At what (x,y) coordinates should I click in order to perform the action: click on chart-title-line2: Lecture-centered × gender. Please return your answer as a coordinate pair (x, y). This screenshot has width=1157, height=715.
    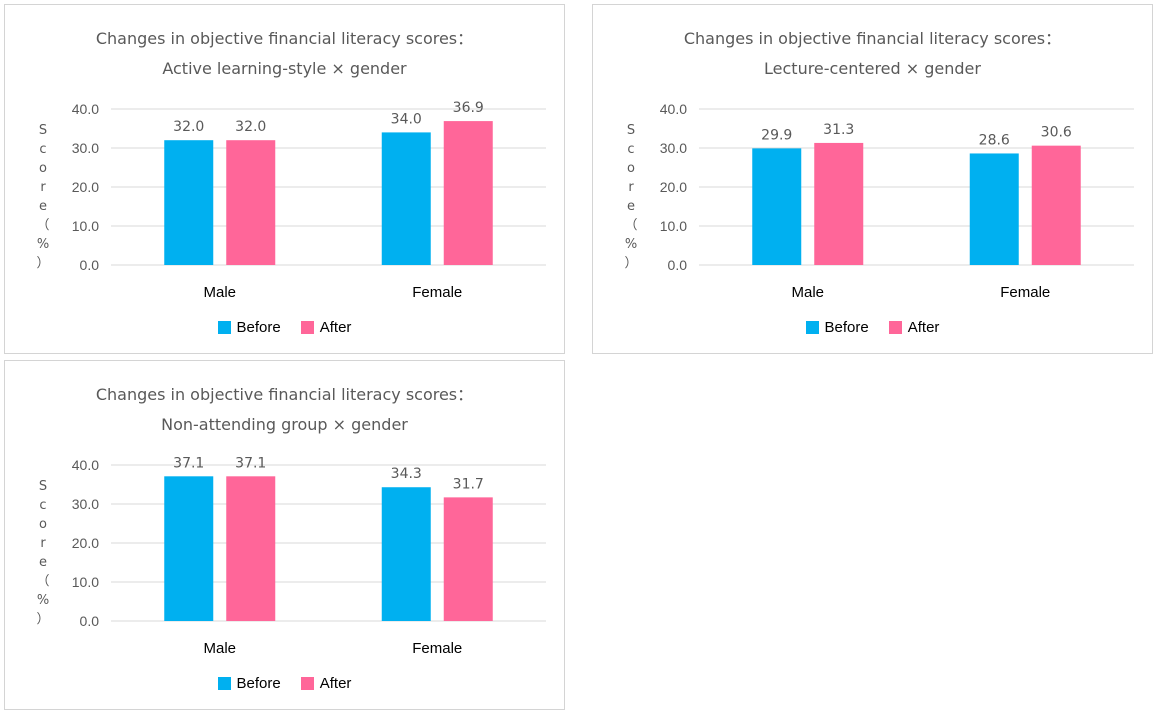
    Looking at the image, I should click on (872, 68).